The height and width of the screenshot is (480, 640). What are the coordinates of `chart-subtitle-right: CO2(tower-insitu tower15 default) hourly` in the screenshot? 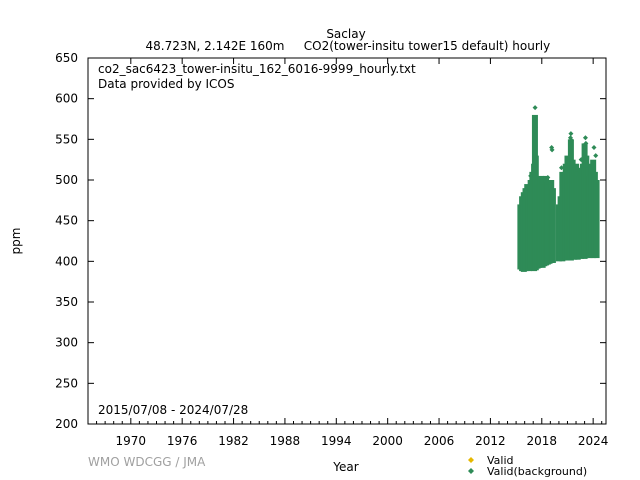 It's located at (427, 46).